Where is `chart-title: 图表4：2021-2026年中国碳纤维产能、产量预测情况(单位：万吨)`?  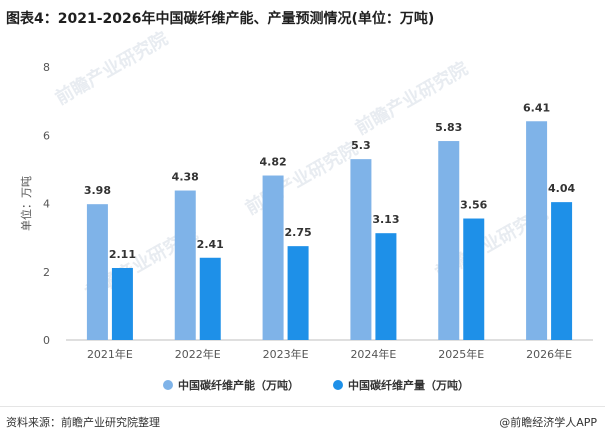
chart-title: 图表4：2021-2026年中国碳纤维产能、产量预测情况(单位：万吨) is located at coordinates (220, 19).